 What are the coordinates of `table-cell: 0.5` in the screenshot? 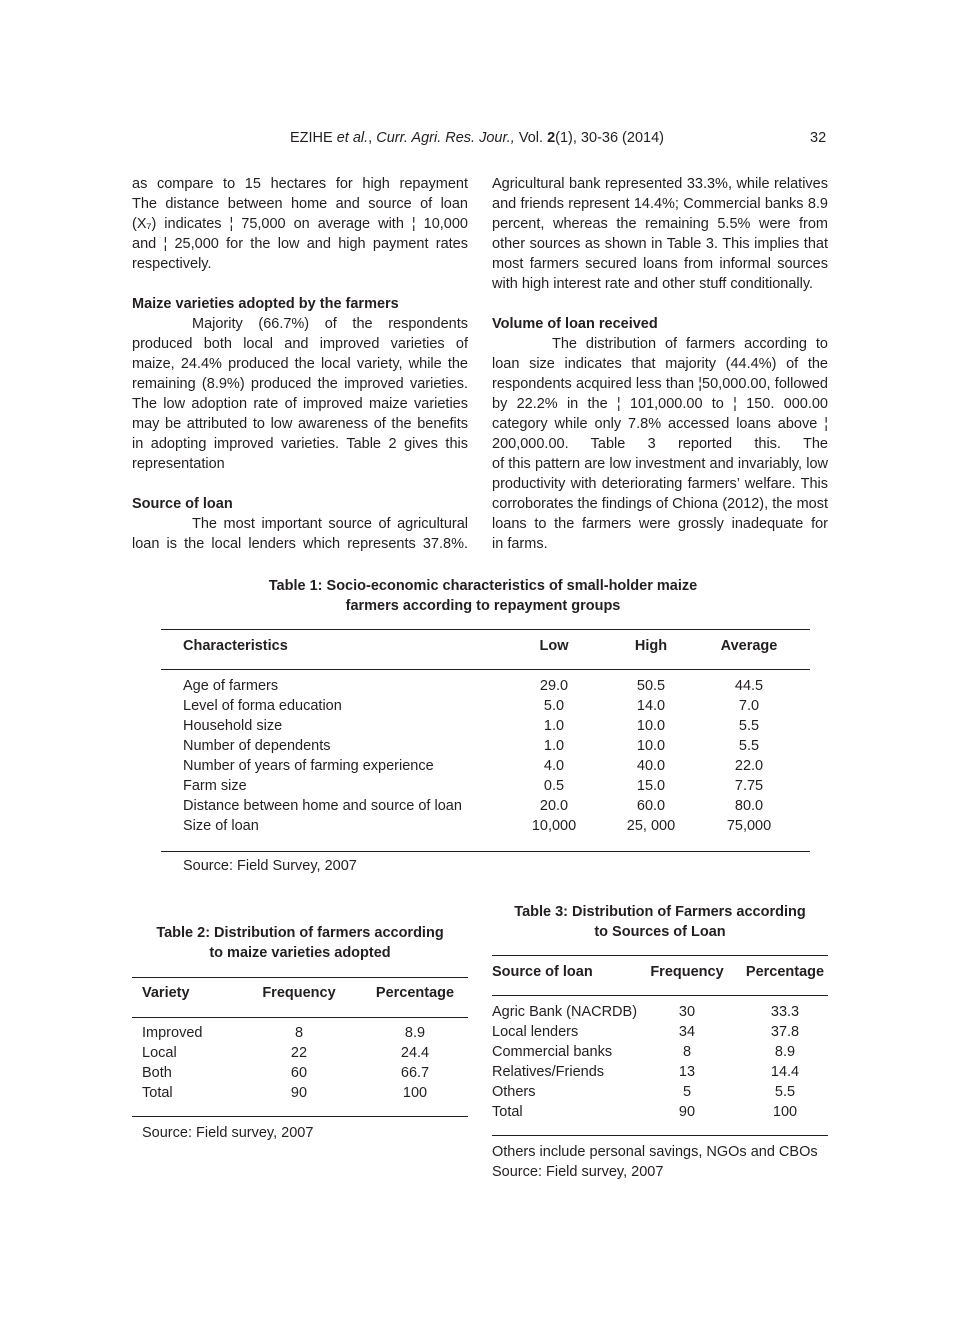 It's located at (554, 786).